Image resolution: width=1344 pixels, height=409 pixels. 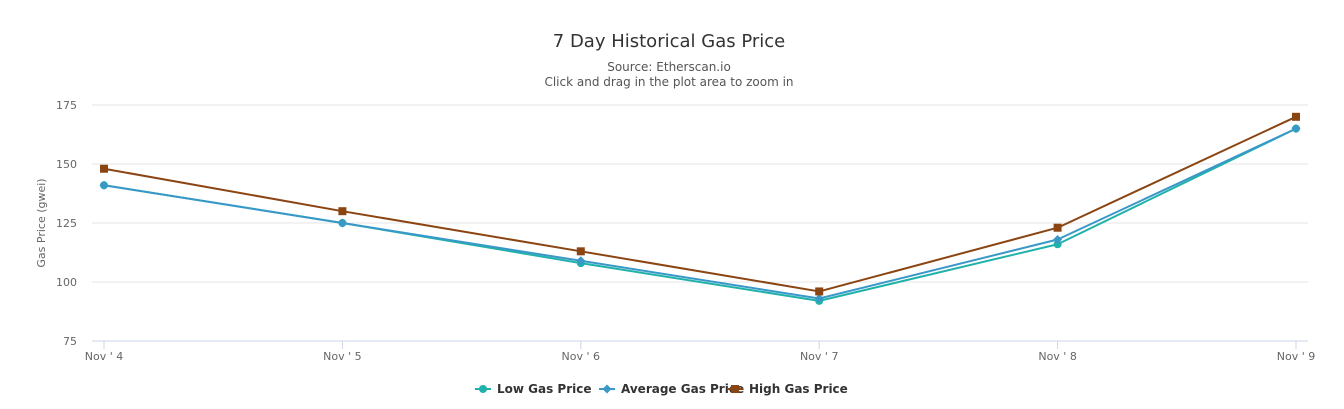 I want to click on y-tick-label: 150, so click(x=66, y=164).